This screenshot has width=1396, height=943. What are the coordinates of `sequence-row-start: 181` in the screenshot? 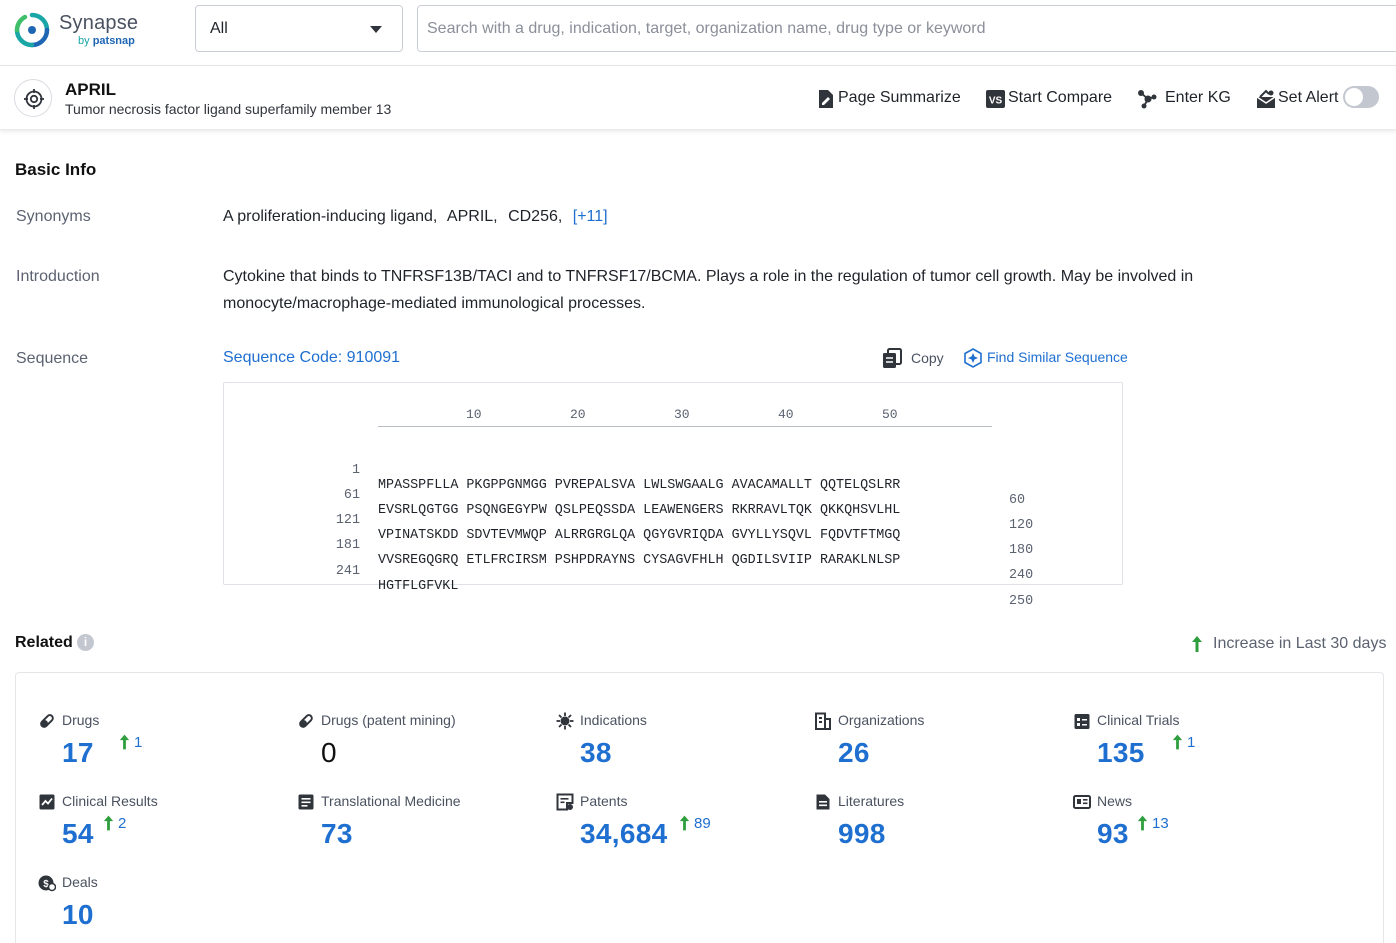 It's located at (332, 545).